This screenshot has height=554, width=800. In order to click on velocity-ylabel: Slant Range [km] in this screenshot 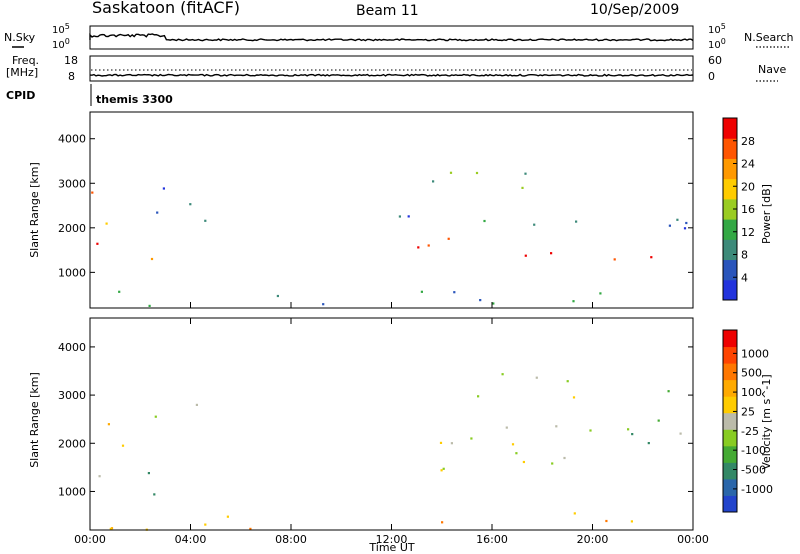, I will do `click(34, 420)`.